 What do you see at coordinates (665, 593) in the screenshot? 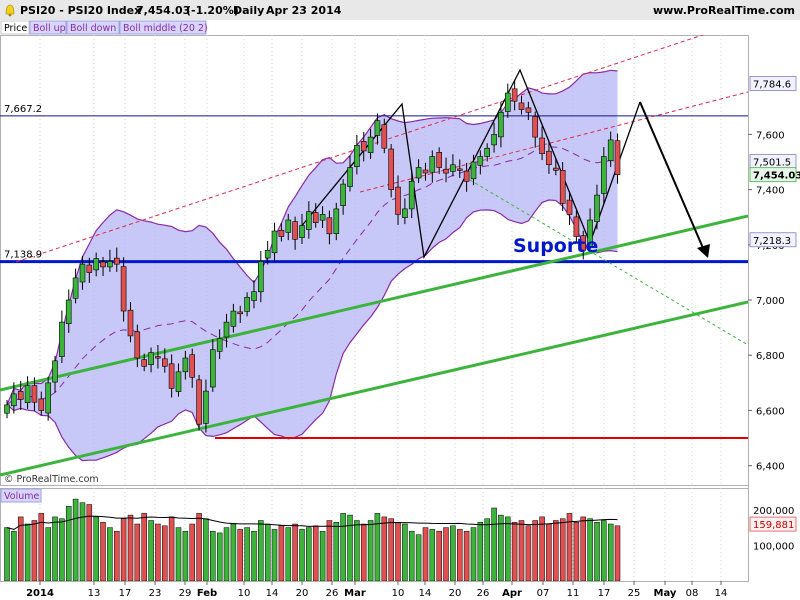
I see `x-tick-label: May` at bounding box center [665, 593].